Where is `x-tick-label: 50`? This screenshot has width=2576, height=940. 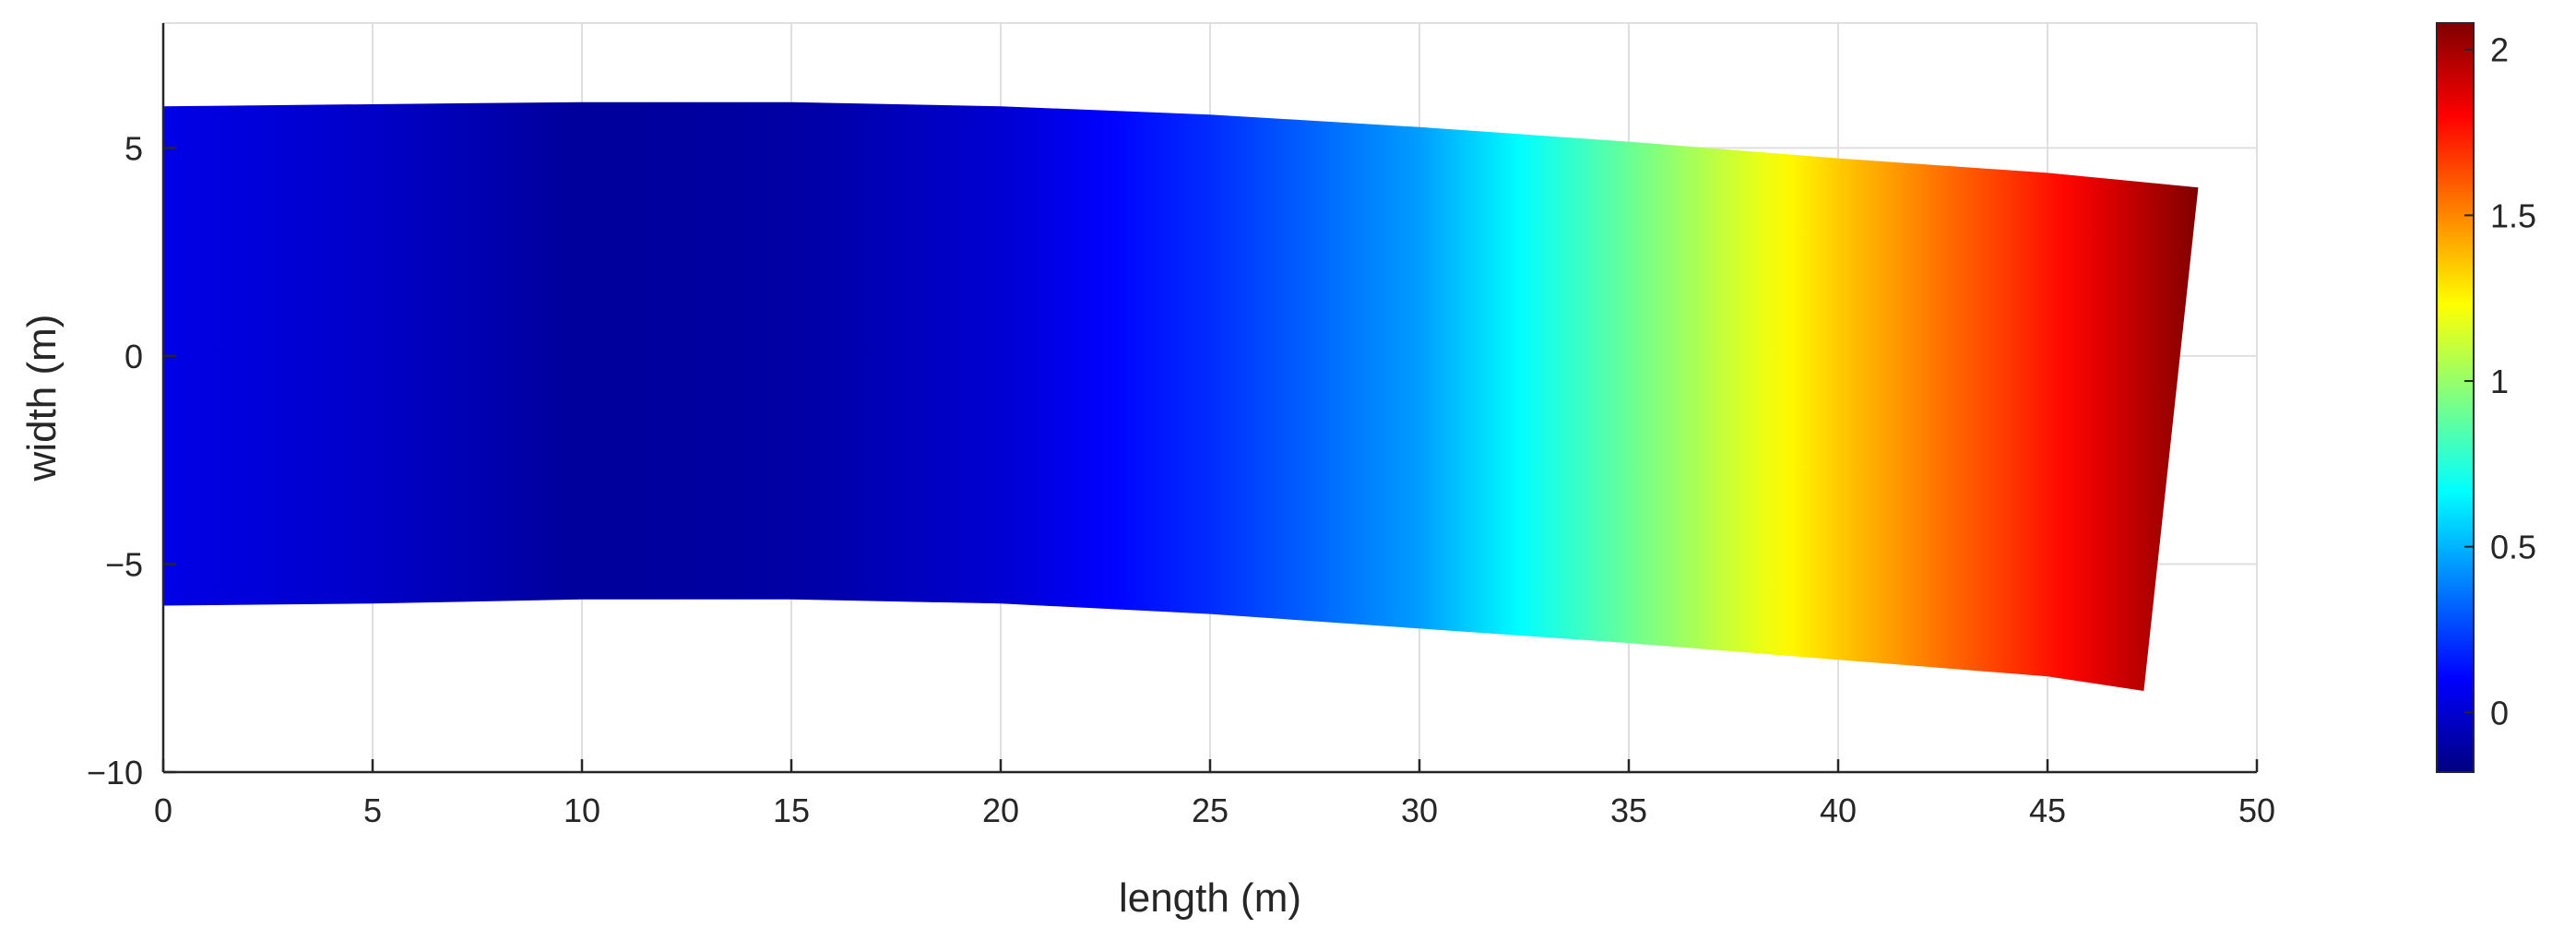
x-tick-label: 50 is located at coordinates (2256, 810).